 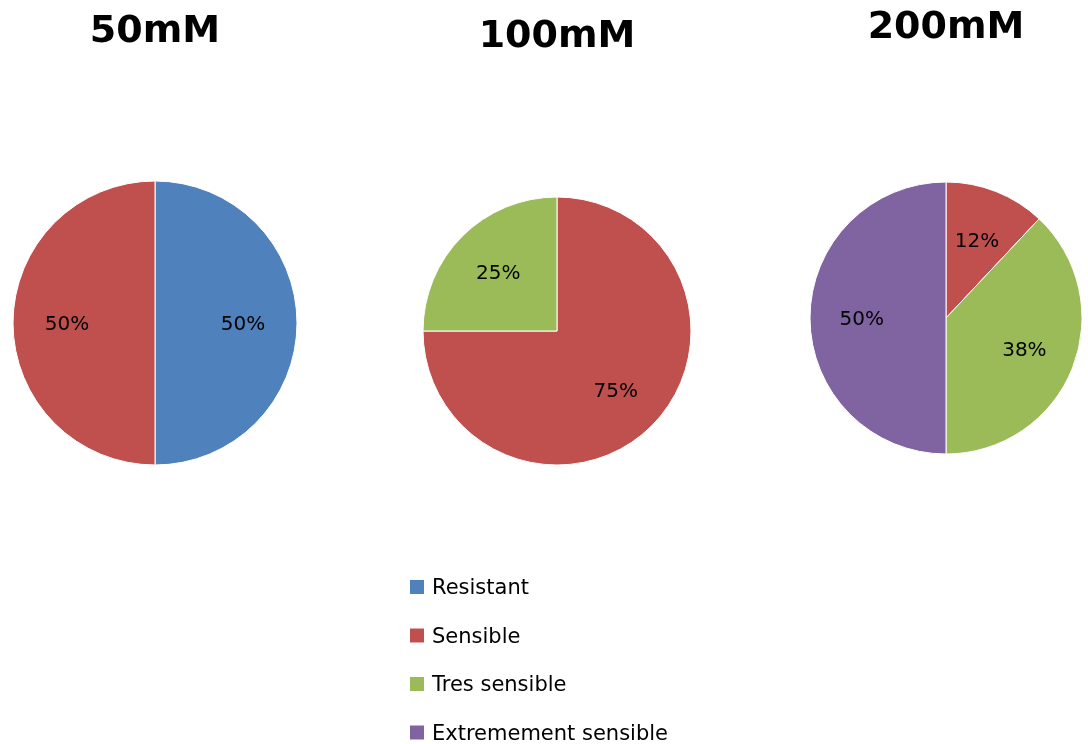 I want to click on legend-label: Extremement sensible, so click(x=550, y=732).